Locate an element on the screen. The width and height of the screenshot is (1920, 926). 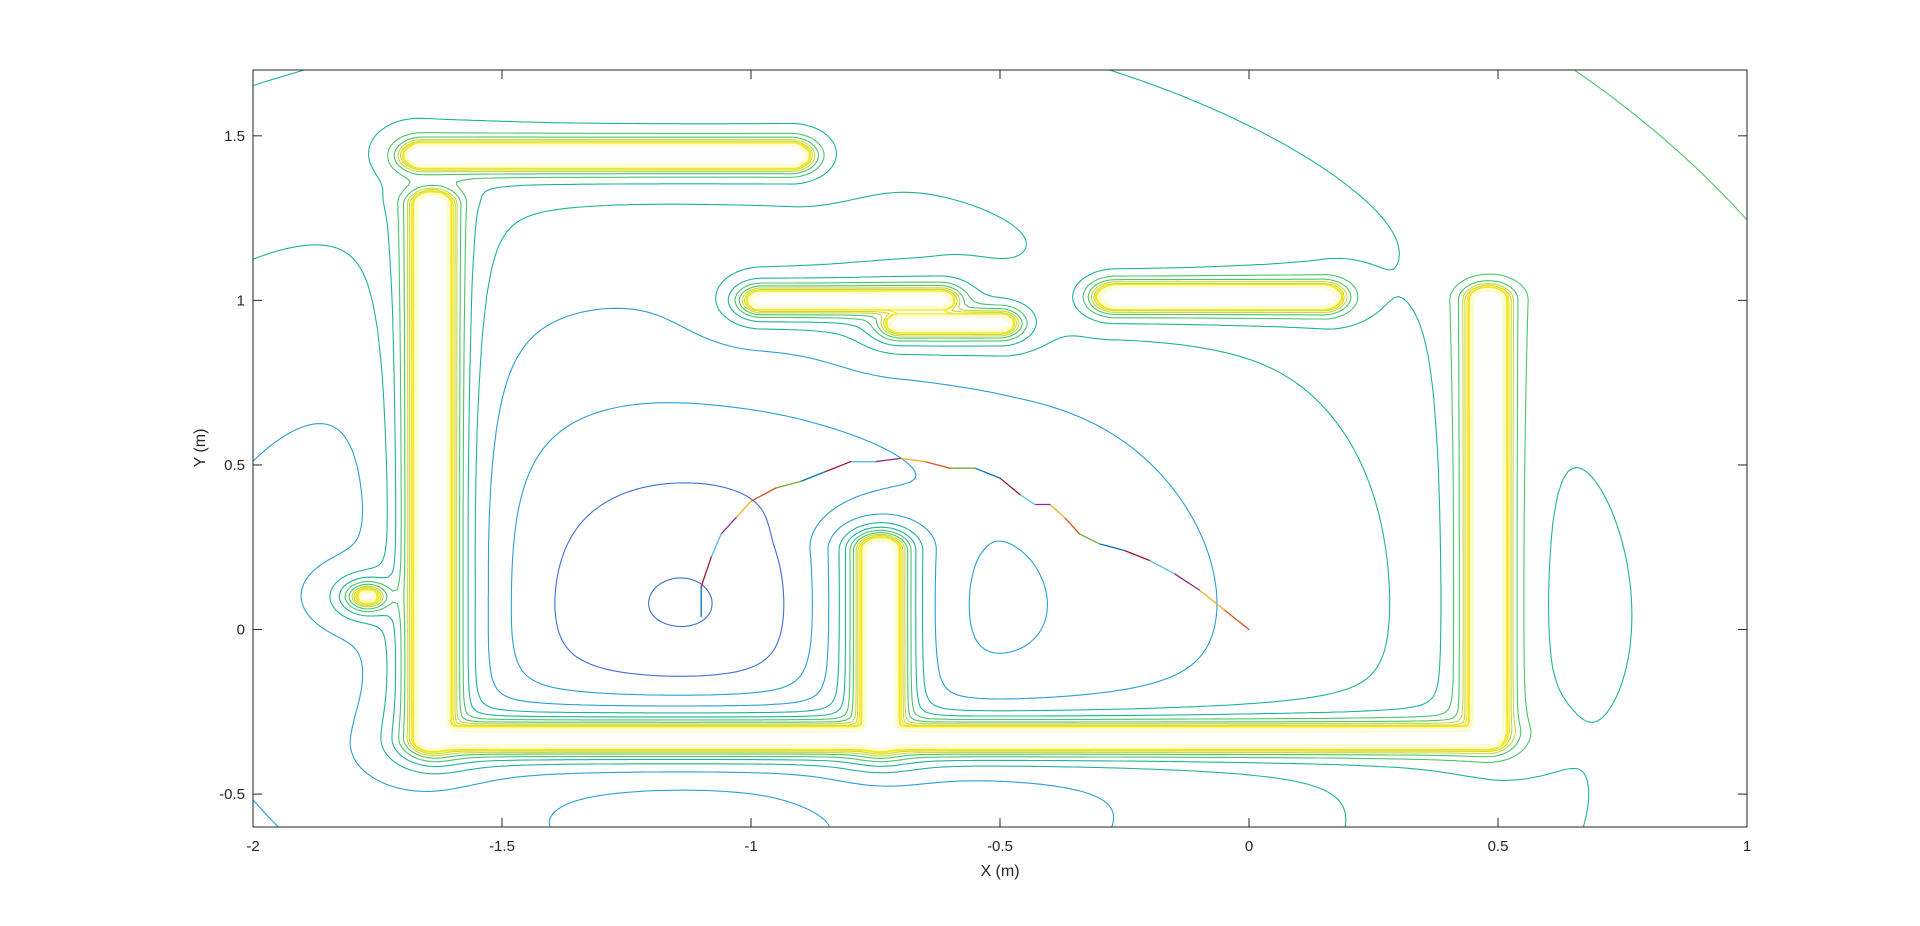
x-tick-label: -0.5 is located at coordinates (1000, 846).